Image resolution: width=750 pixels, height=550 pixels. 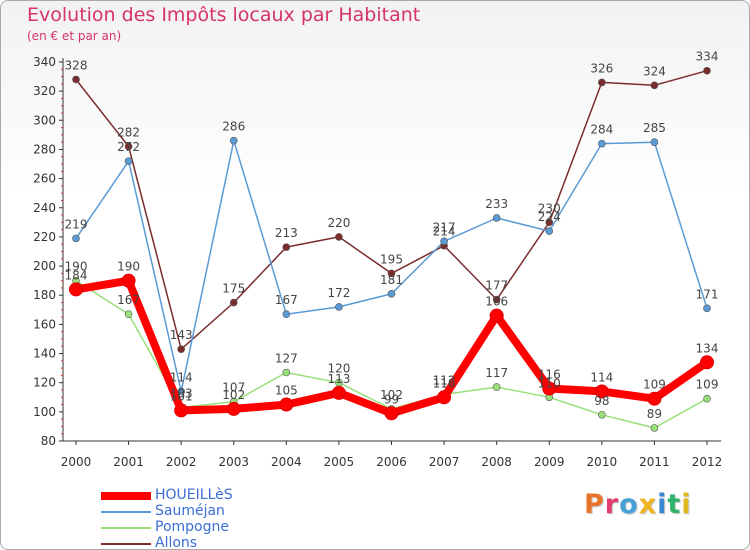 I want to click on x-tick-label: 2004, so click(x=286, y=462).